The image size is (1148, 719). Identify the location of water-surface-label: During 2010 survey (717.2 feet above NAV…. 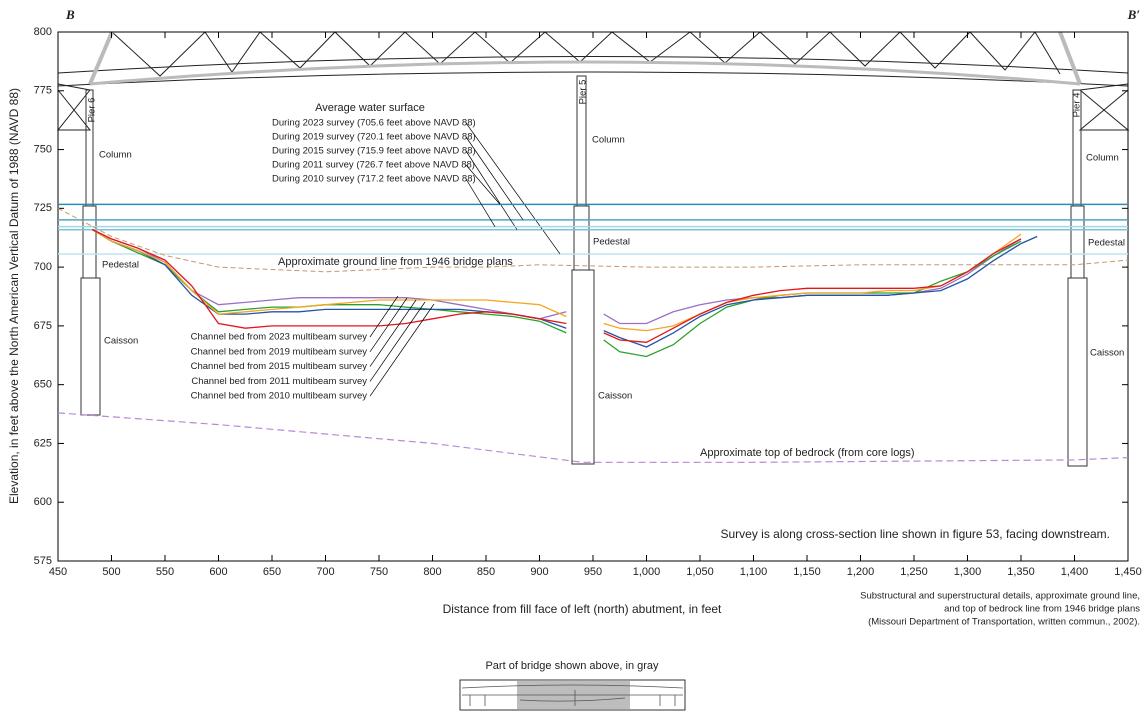
(374, 179).